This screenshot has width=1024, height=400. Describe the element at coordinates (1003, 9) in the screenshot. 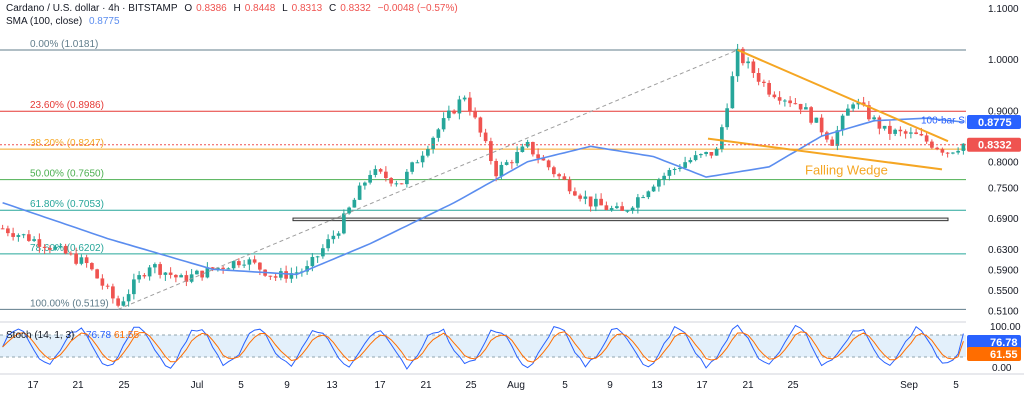

I see `price-tick-0: 1.1000` at that location.